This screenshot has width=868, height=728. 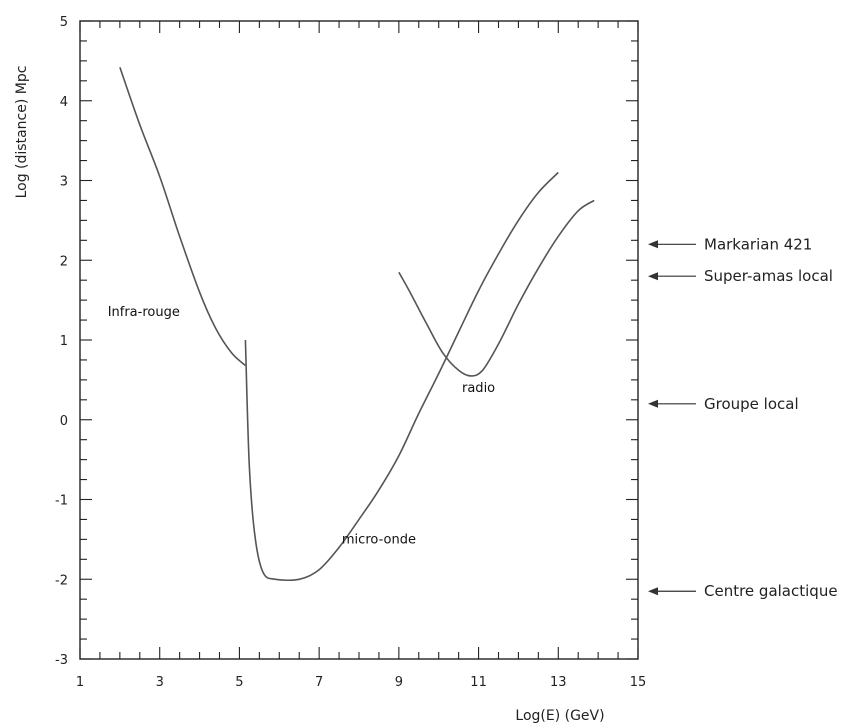 I want to click on y-tick-label: 0, so click(x=64, y=421).